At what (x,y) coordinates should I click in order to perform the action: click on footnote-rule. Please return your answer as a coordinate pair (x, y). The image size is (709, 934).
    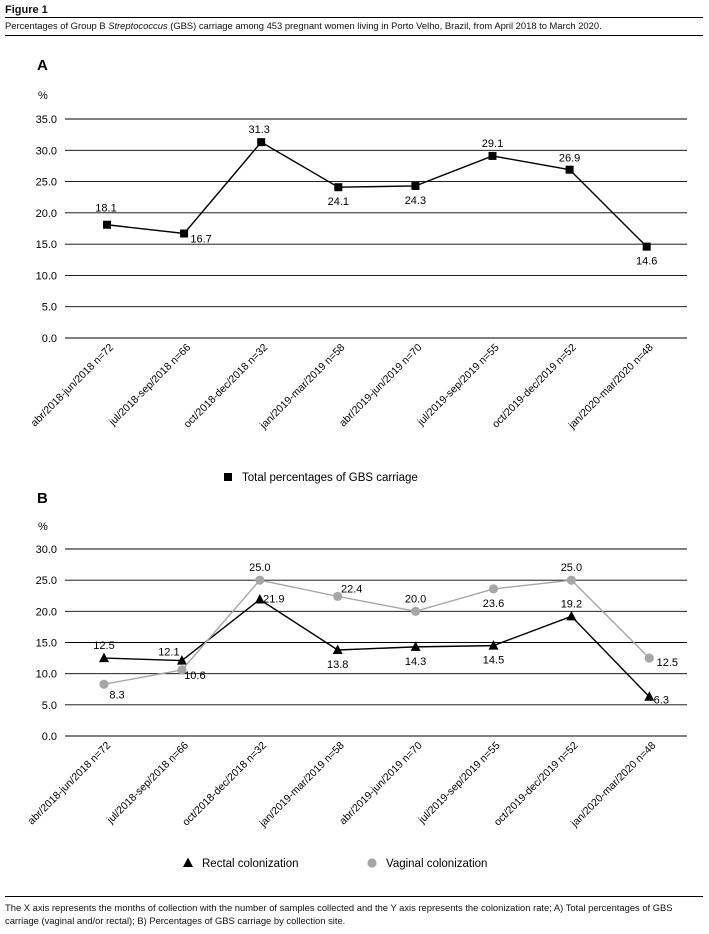
    Looking at the image, I should click on (354, 896).